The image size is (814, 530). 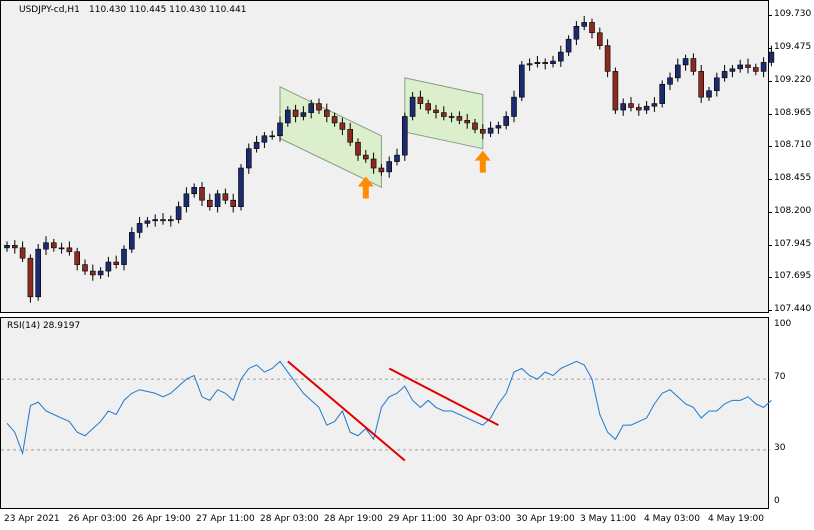 I want to click on rsi-axis: 100 70 30 0, so click(x=791, y=413).